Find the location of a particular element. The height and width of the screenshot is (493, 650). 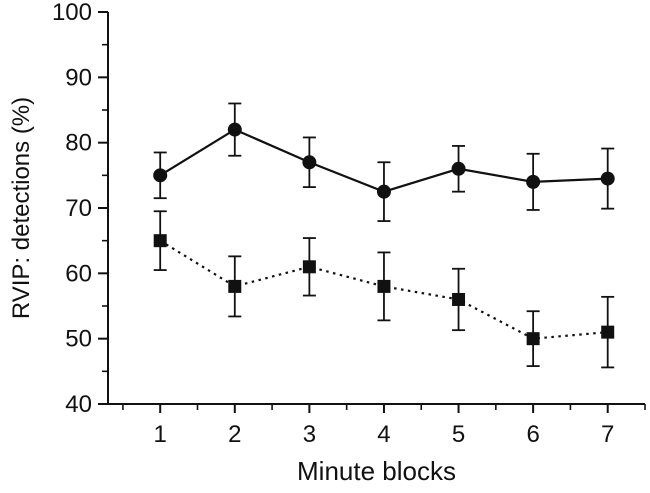

x-tick-label: 5 is located at coordinates (458, 434).